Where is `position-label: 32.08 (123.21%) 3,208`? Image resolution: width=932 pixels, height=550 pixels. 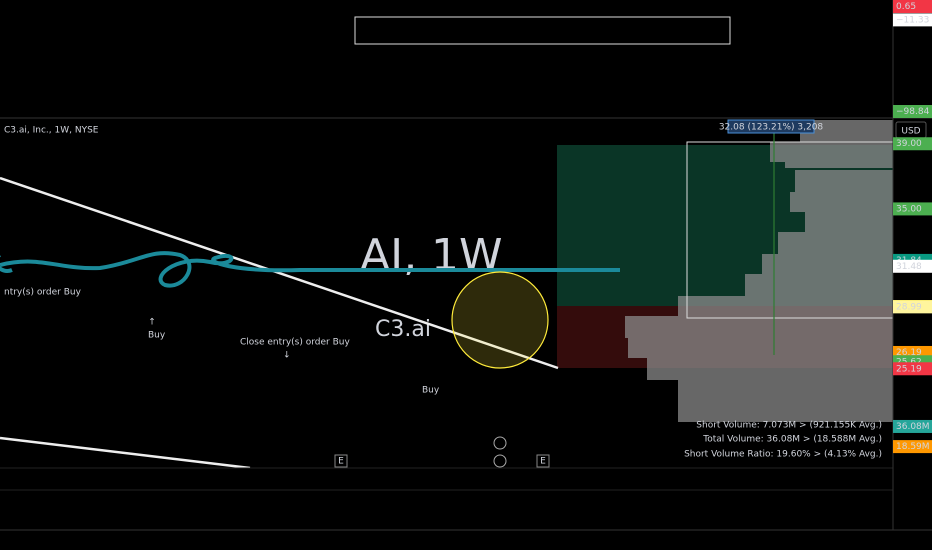
position-label: 32.08 (123.21%) 3,208 is located at coordinates (771, 128).